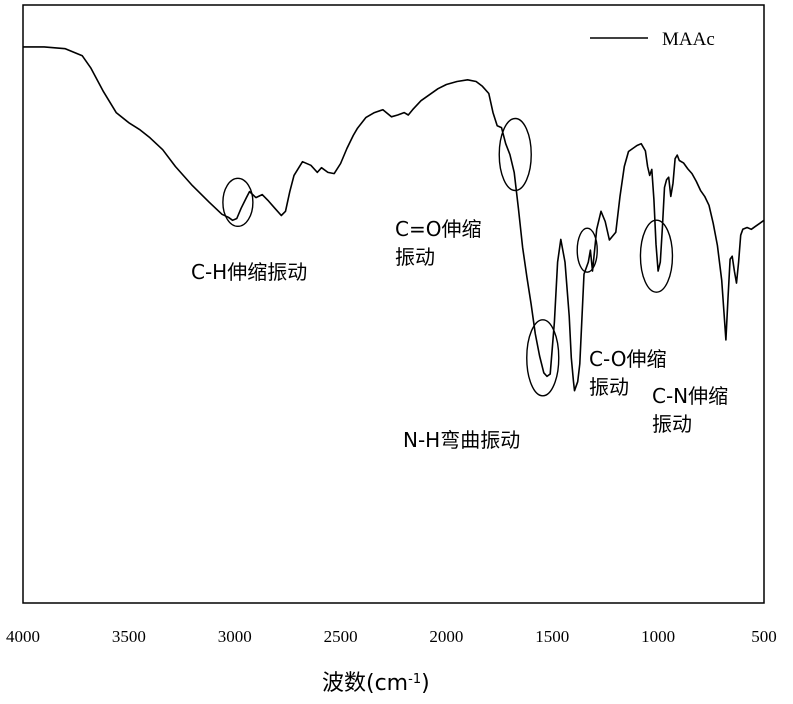  What do you see at coordinates (461, 440) in the screenshot?
I see `annotation-label: N-H弯曲振动` at bounding box center [461, 440].